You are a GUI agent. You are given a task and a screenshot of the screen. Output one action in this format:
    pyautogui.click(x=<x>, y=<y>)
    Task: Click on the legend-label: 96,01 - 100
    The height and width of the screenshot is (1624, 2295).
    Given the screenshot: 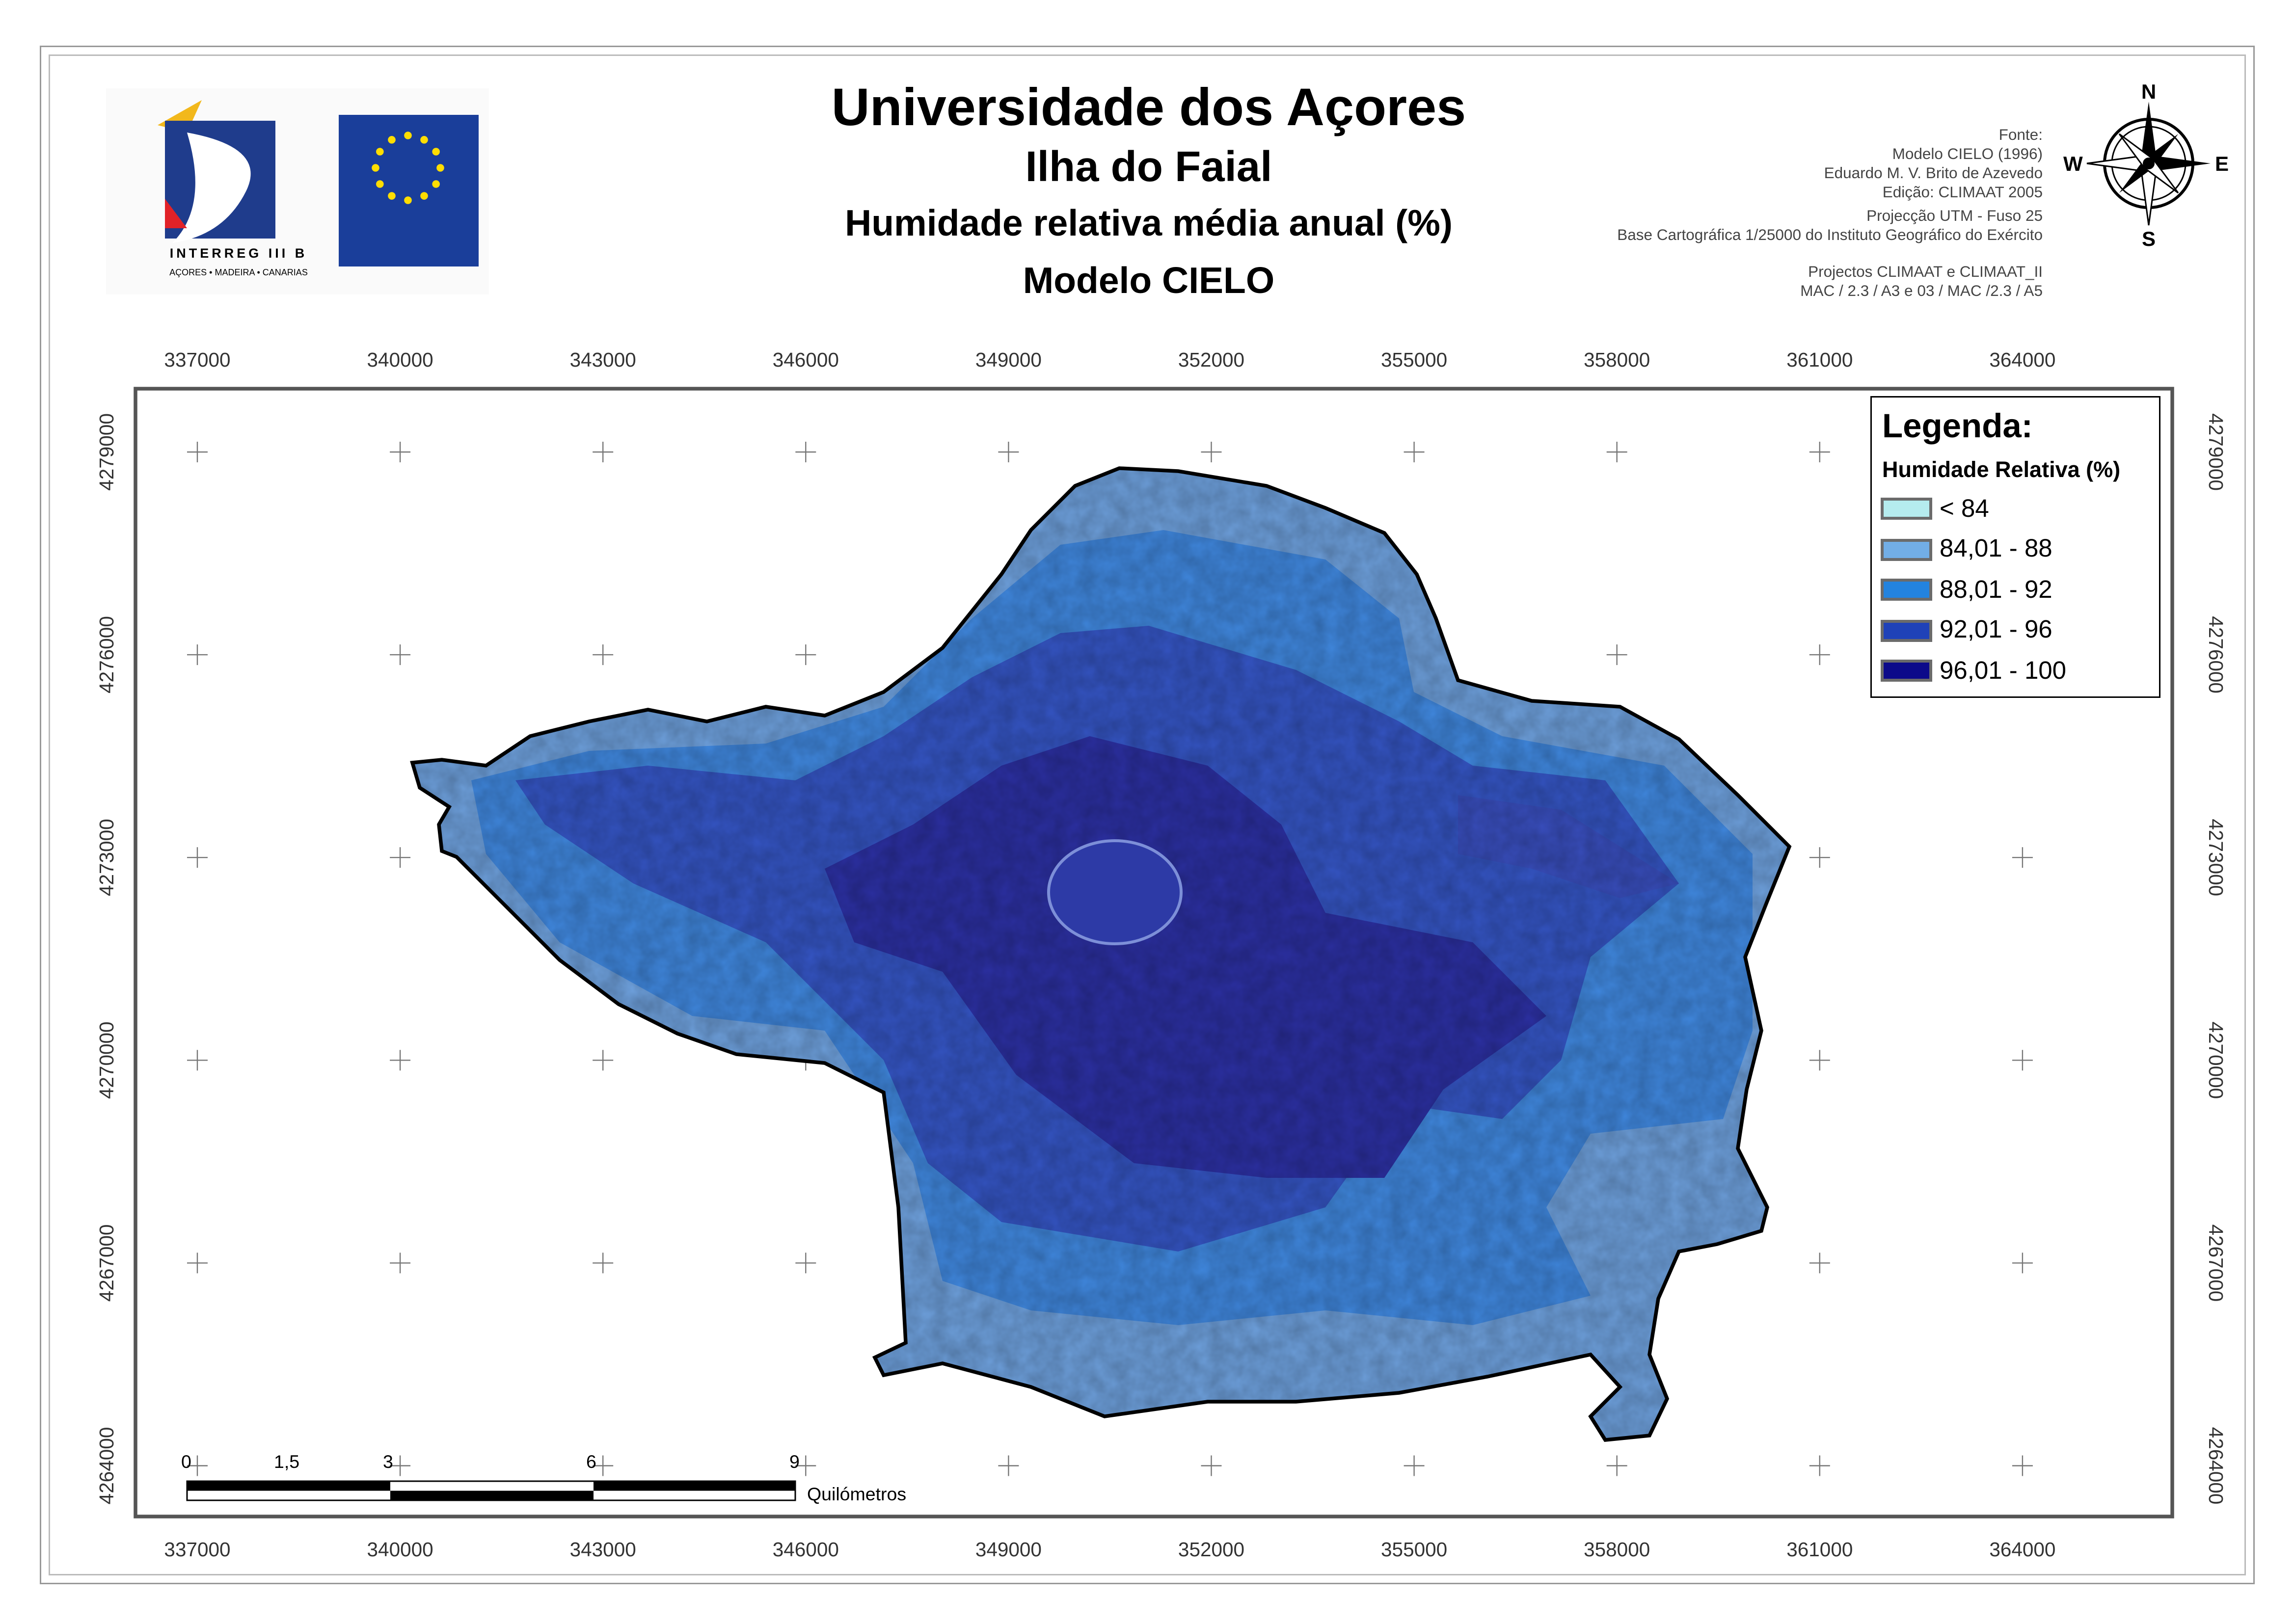 What is the action you would take?
    pyautogui.click(x=2003, y=670)
    